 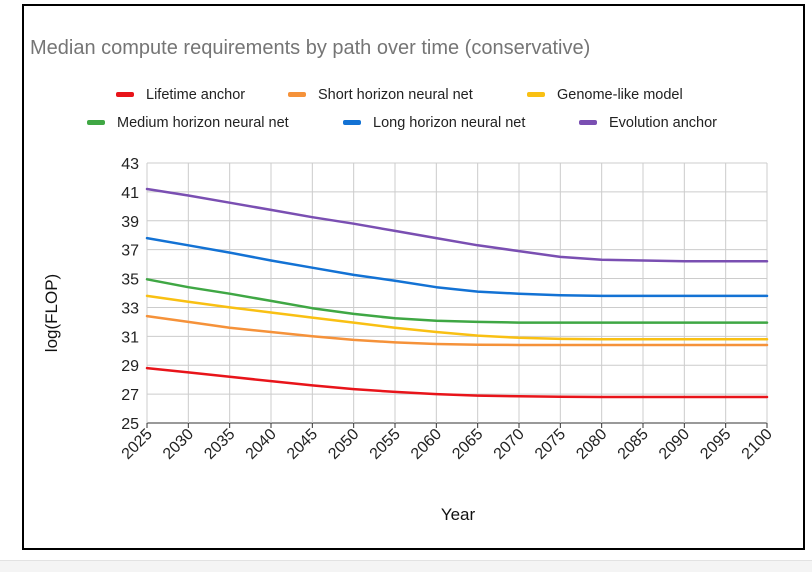 I want to click on y-tick-label: 35, so click(x=130, y=280).